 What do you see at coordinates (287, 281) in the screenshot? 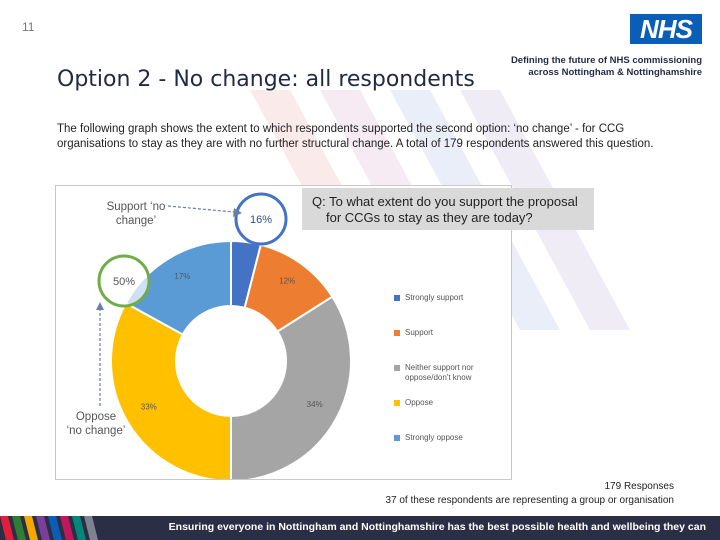
I see `donut-data-label: 12%` at bounding box center [287, 281].